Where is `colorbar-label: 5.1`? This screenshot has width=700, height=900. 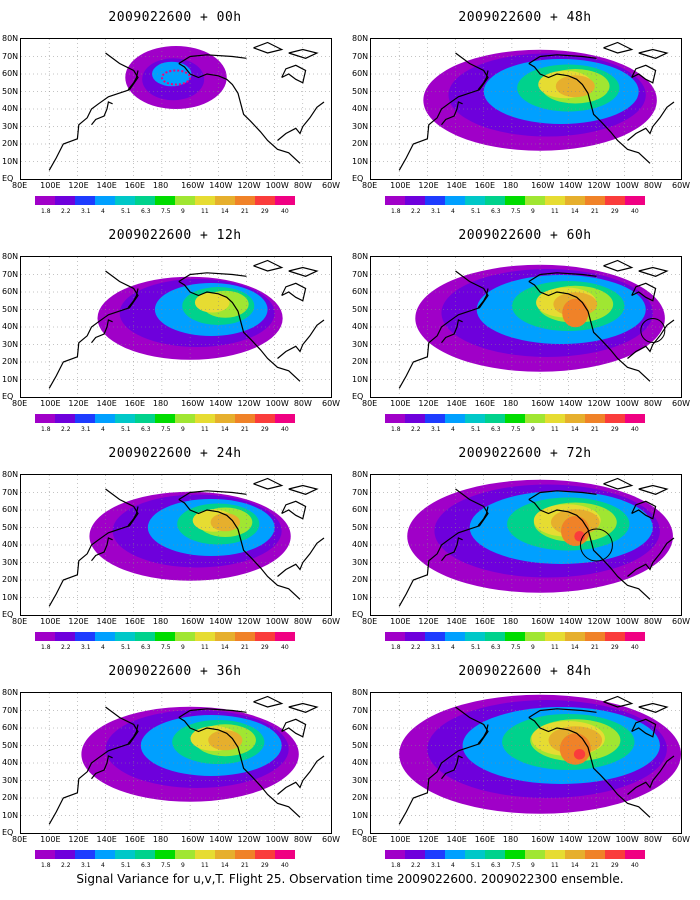 colorbar-label: 5.1 is located at coordinates (476, 211).